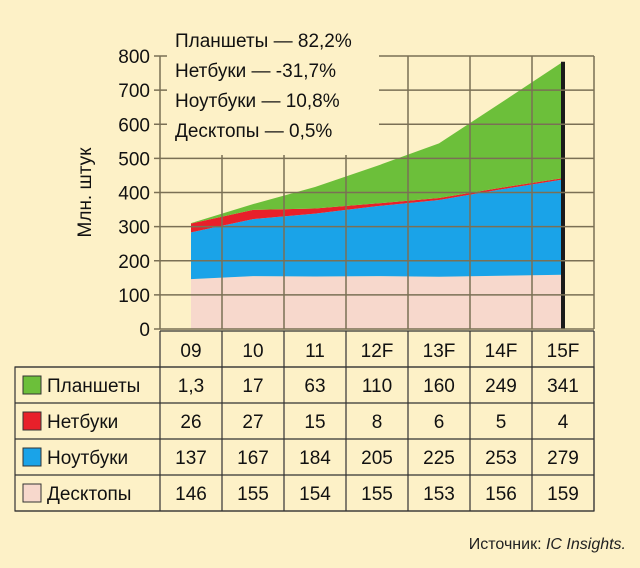 The height and width of the screenshot is (568, 640). What do you see at coordinates (191, 458) in the screenshot?
I see `table-cell: 137` at bounding box center [191, 458].